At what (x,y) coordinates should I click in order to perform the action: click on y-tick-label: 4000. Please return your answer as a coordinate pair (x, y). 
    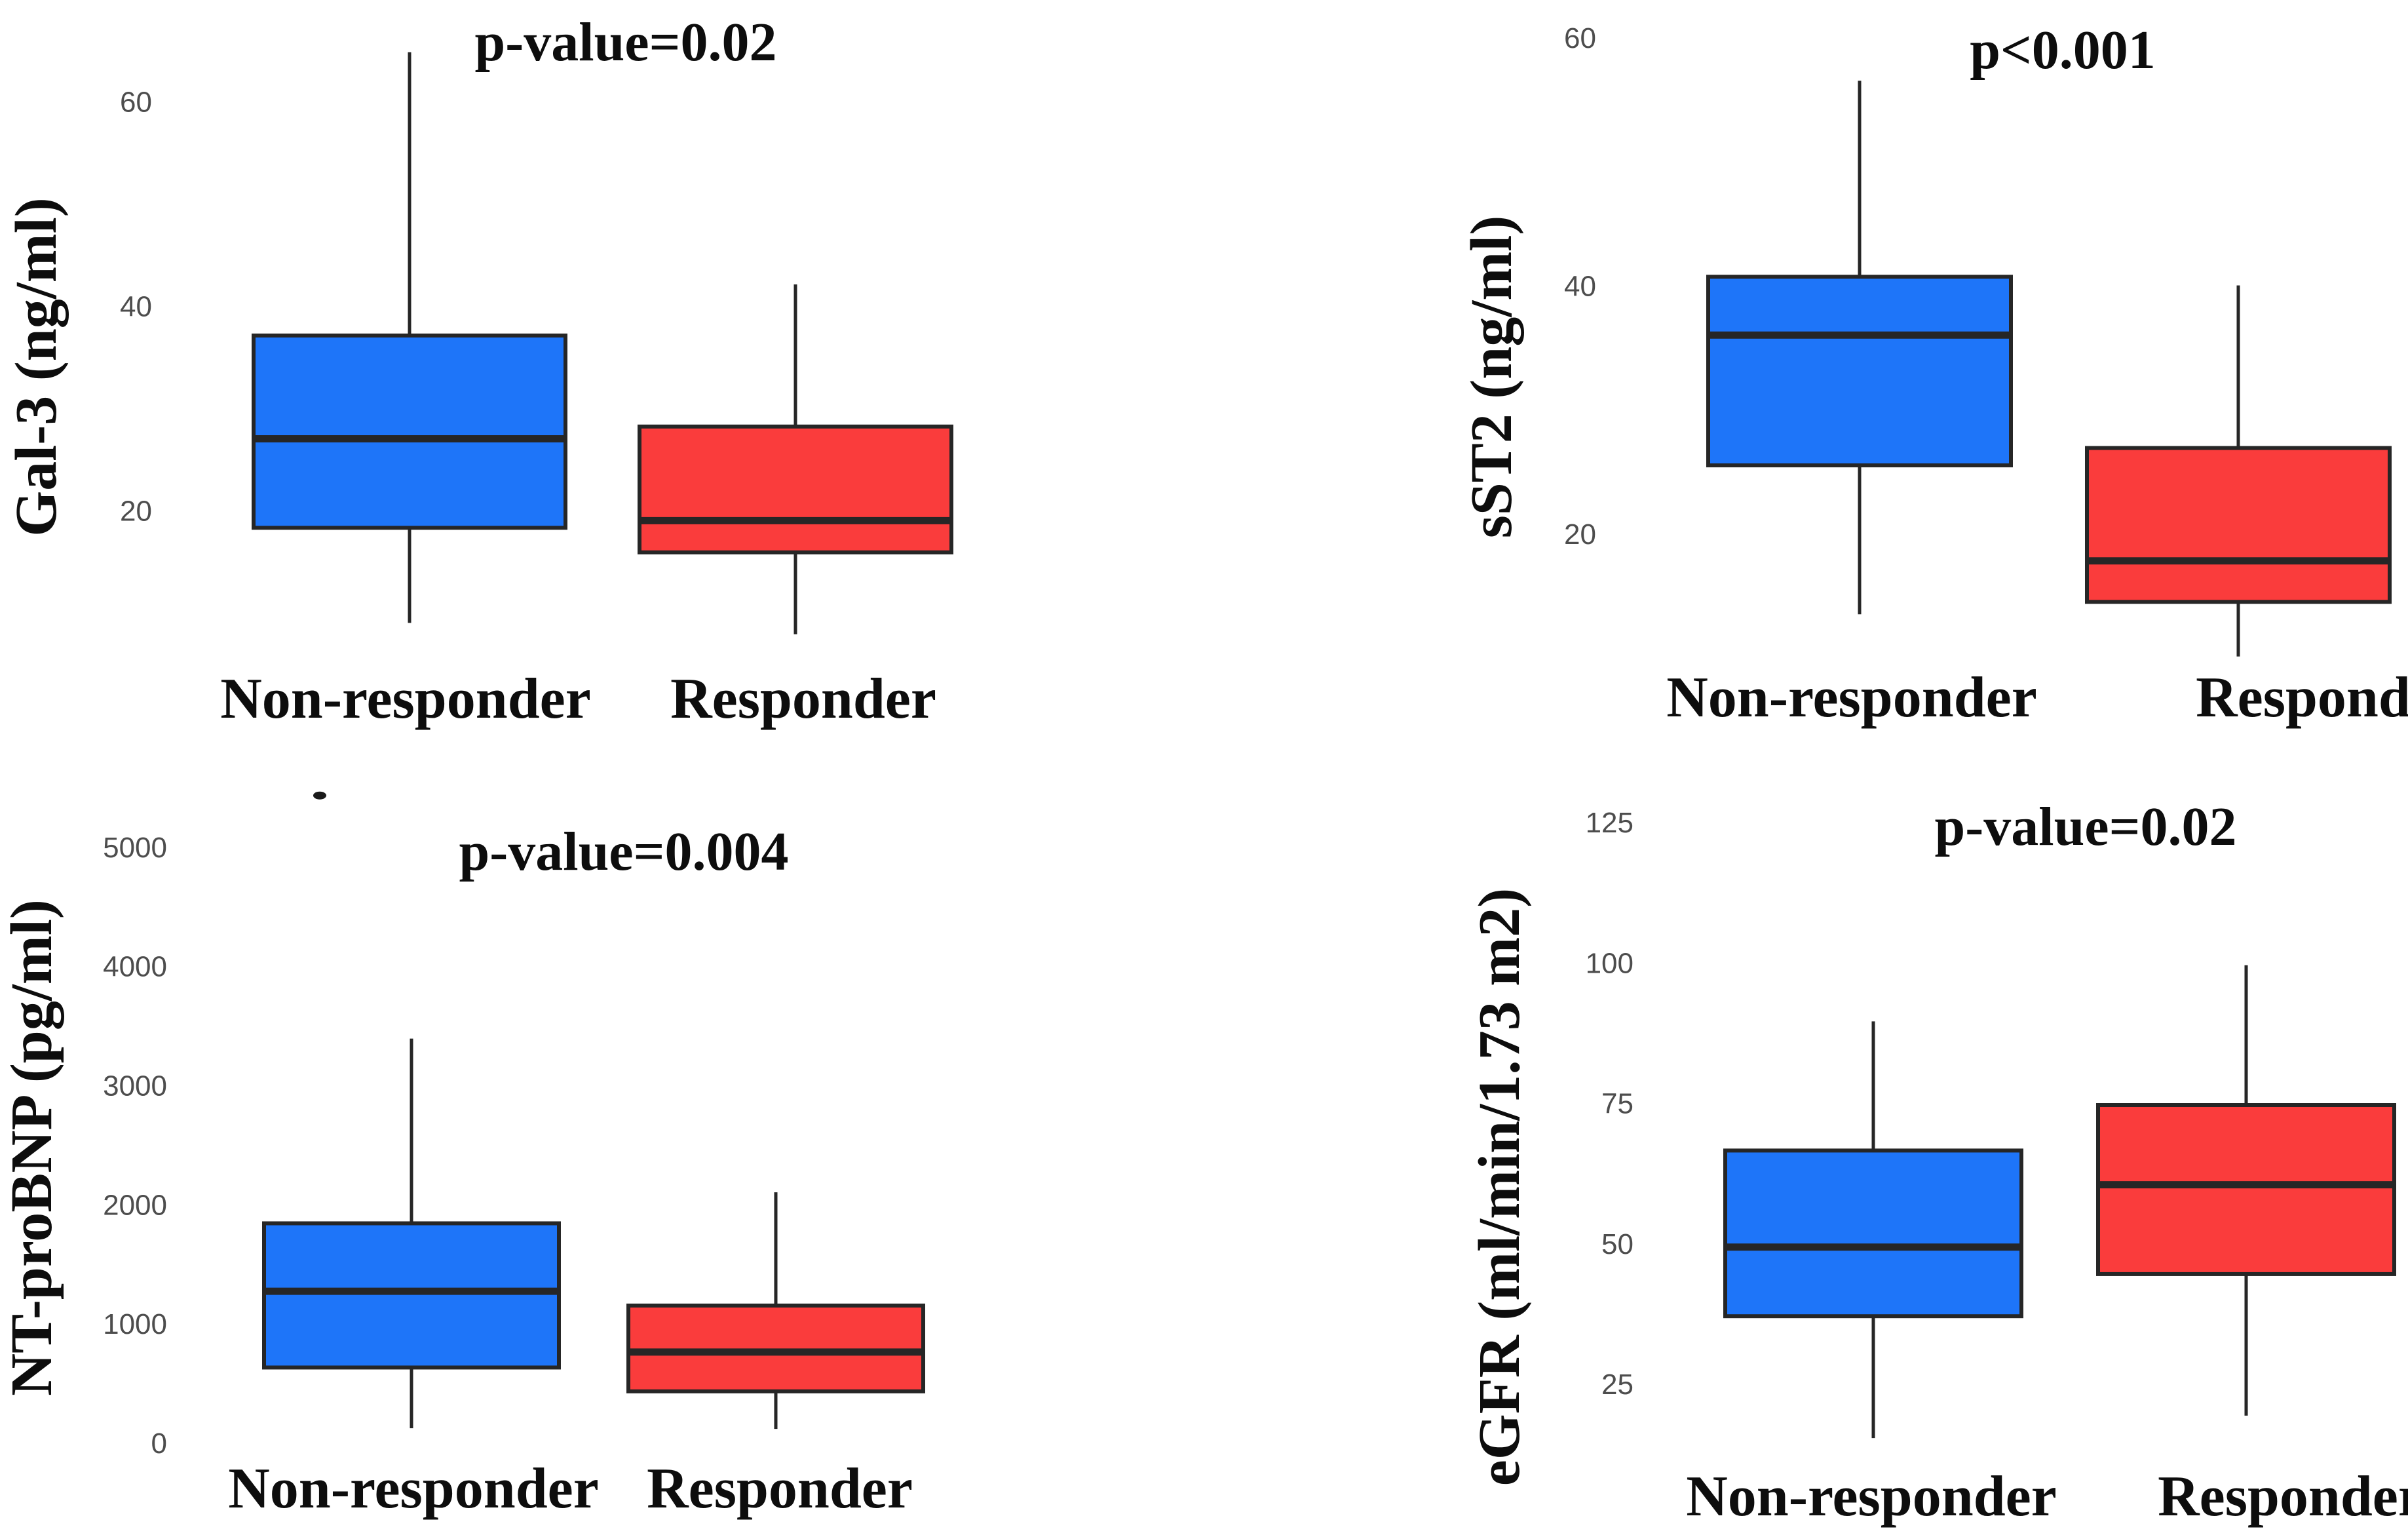
    Looking at the image, I should click on (135, 967).